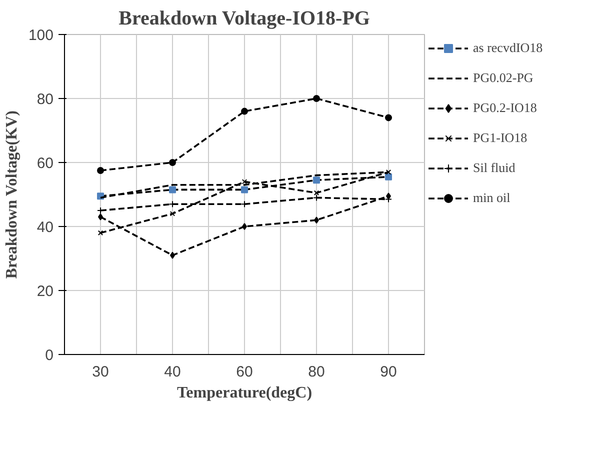 This screenshot has width=614, height=451. I want to click on legend-label: Sil fluid, so click(494, 168).